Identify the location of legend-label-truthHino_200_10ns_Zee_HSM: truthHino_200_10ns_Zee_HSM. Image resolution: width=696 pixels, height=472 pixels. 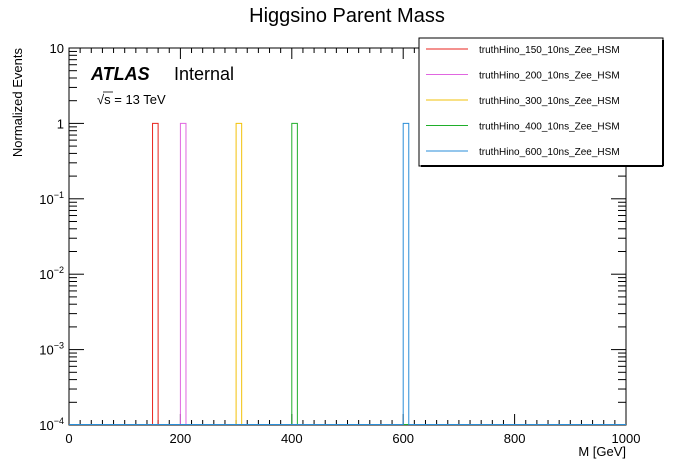
(549, 76).